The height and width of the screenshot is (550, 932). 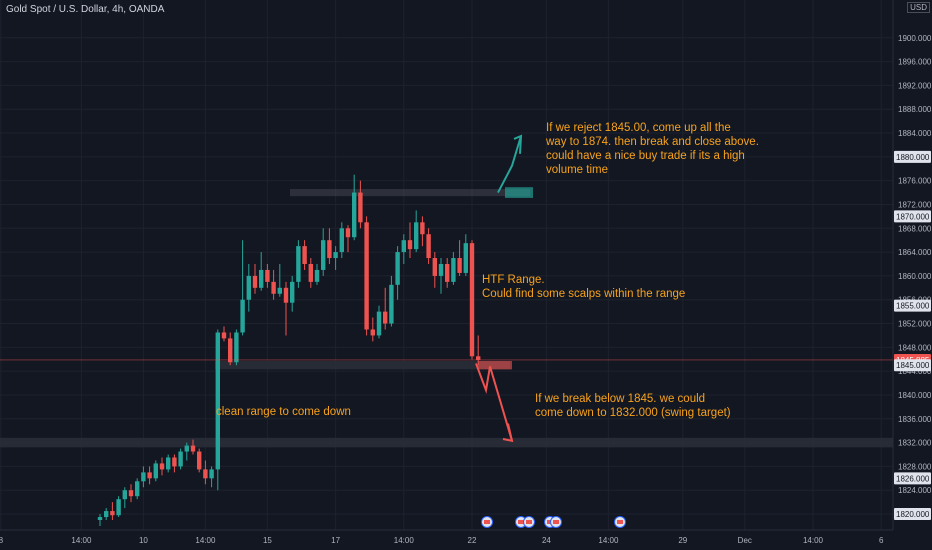 What do you see at coordinates (915, 38) in the screenshot?
I see `y-tick-label: 1900.000` at bounding box center [915, 38].